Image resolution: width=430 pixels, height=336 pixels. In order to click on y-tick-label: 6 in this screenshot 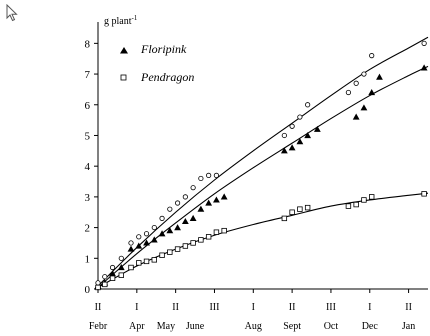, I will do `click(88, 106)`.